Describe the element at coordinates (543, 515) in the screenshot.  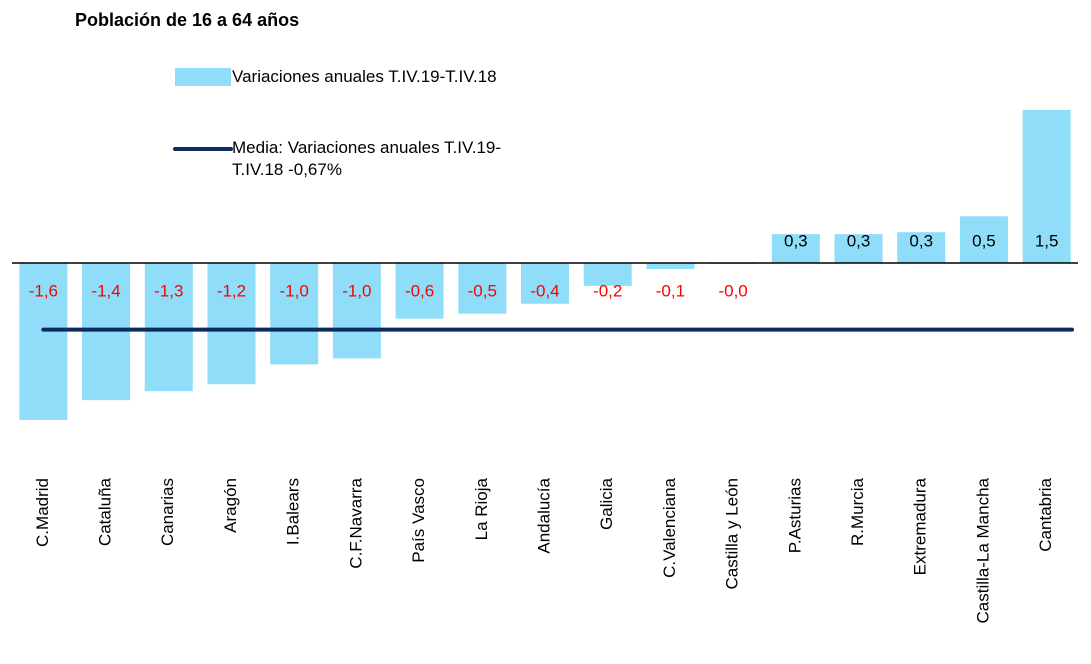
I see `x-tick-label: Andalucía` at that location.